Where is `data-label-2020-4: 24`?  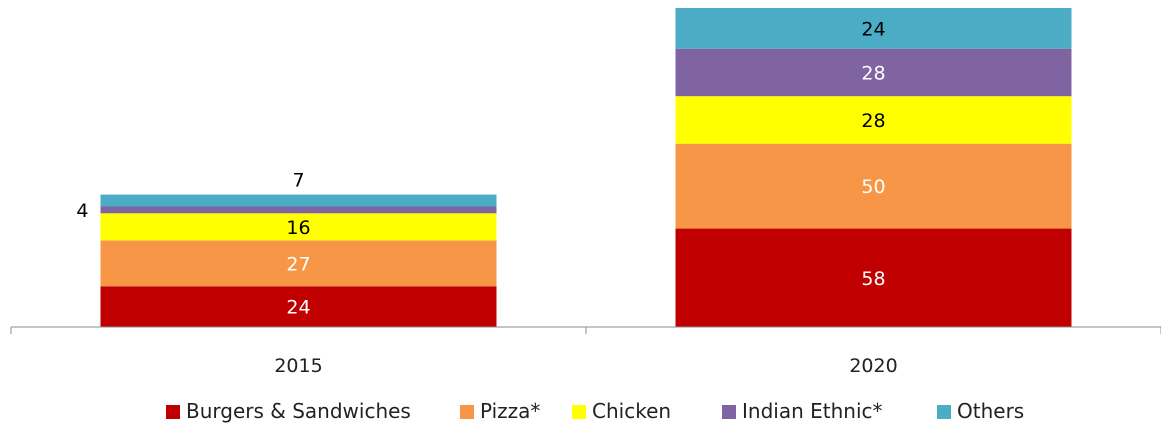
data-label-2020-4: 24 is located at coordinates (873, 29).